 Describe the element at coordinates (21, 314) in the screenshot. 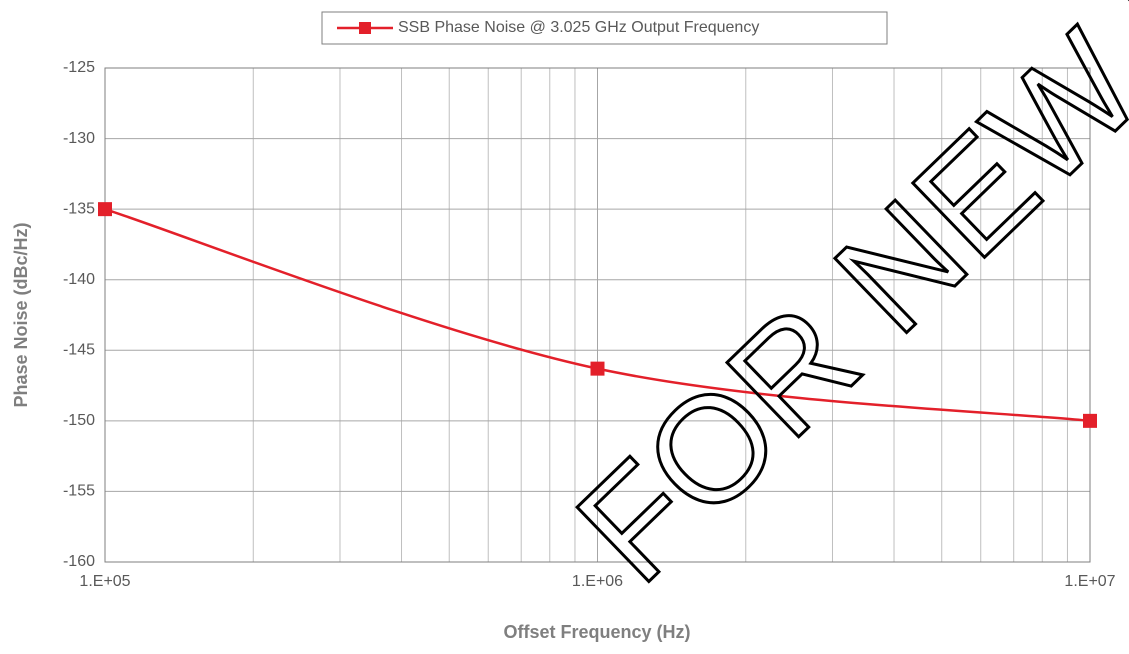

I see `y-axis-label: Phase Noise (dBc/Hz)` at that location.